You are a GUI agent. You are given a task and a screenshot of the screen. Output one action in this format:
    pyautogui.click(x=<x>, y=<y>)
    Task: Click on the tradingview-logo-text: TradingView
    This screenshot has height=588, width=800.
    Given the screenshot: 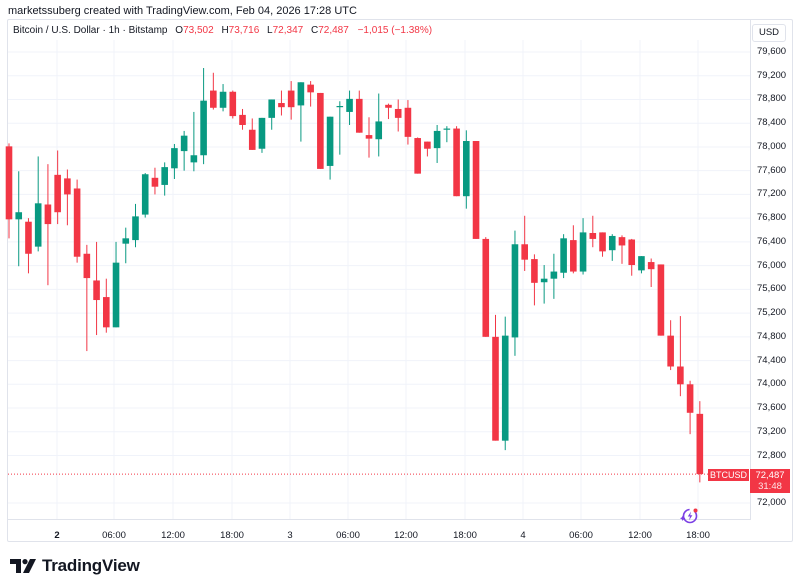 What is the action you would take?
    pyautogui.click(x=91, y=565)
    